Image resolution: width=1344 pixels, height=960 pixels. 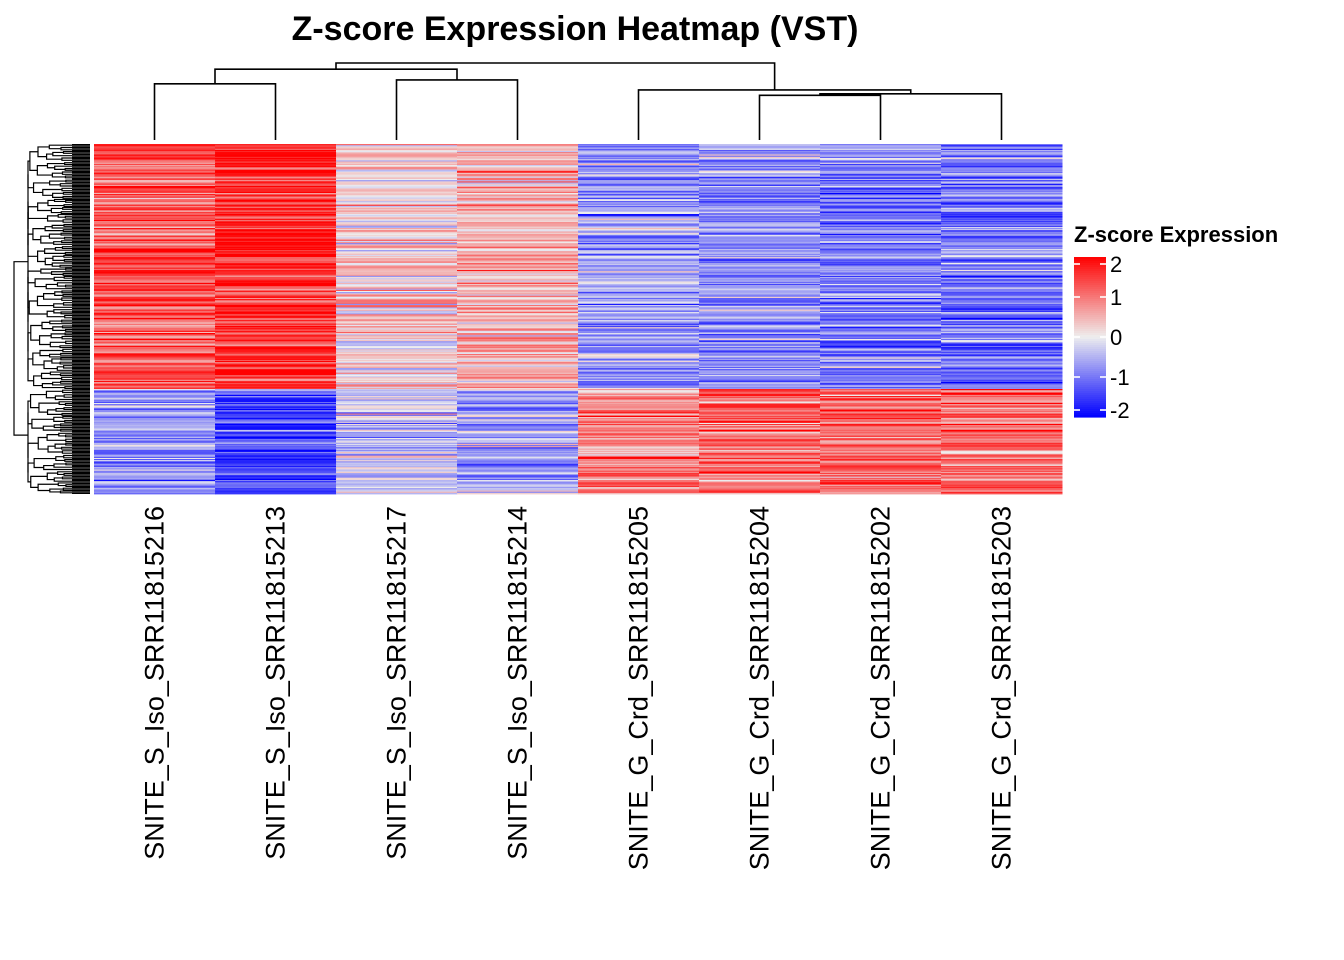 What do you see at coordinates (639, 688) in the screenshot?
I see `column-label: SNITE_G_Crd_SRR11815205` at bounding box center [639, 688].